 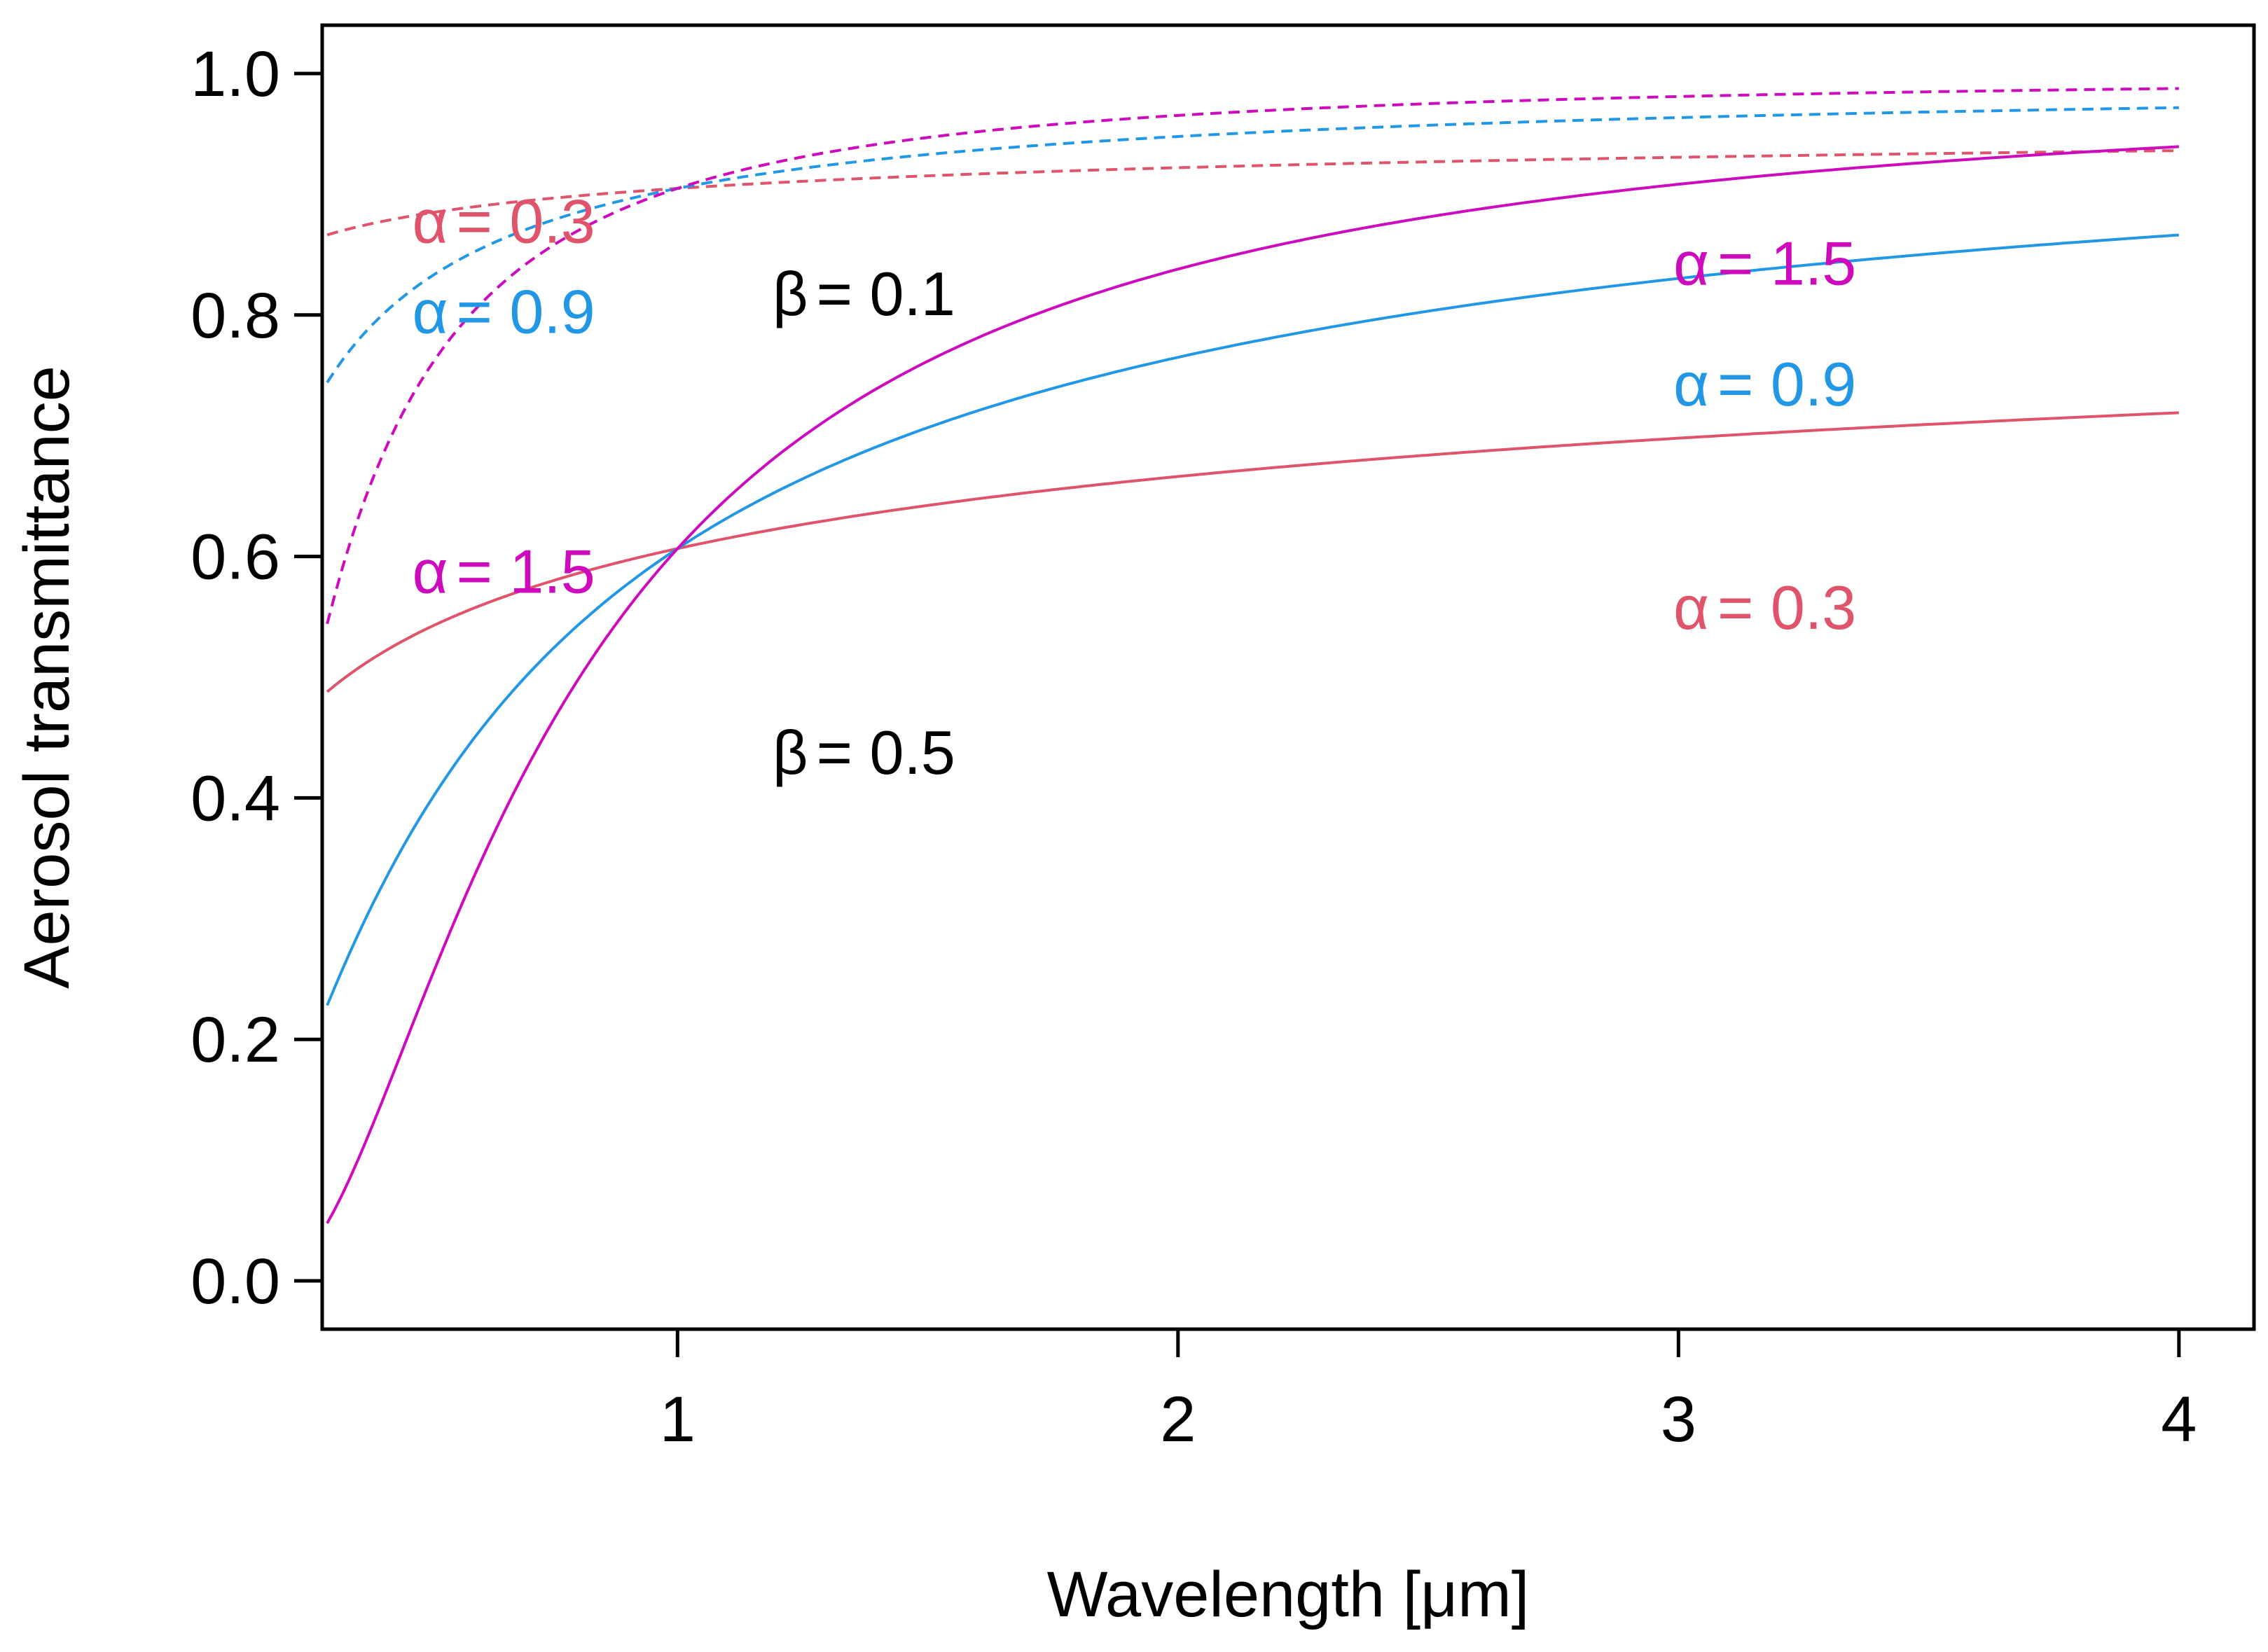 What do you see at coordinates (235, 798) in the screenshot?
I see `y-tick-label-0-4: 0.4` at bounding box center [235, 798].